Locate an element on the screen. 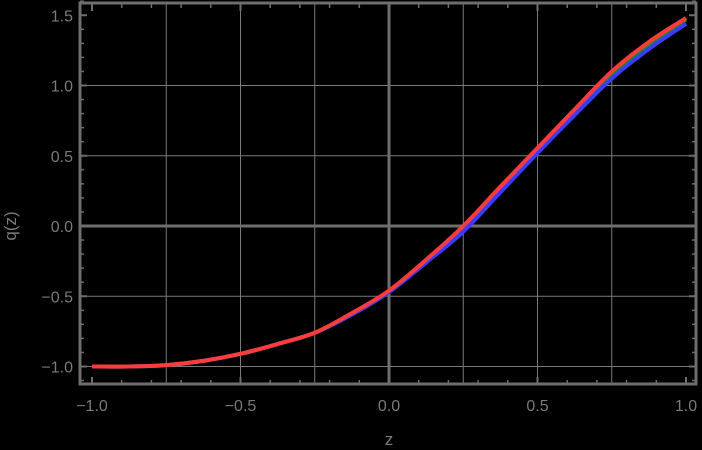 This screenshot has height=450, width=702. x-tick-label: −1.0 is located at coordinates (92, 406).